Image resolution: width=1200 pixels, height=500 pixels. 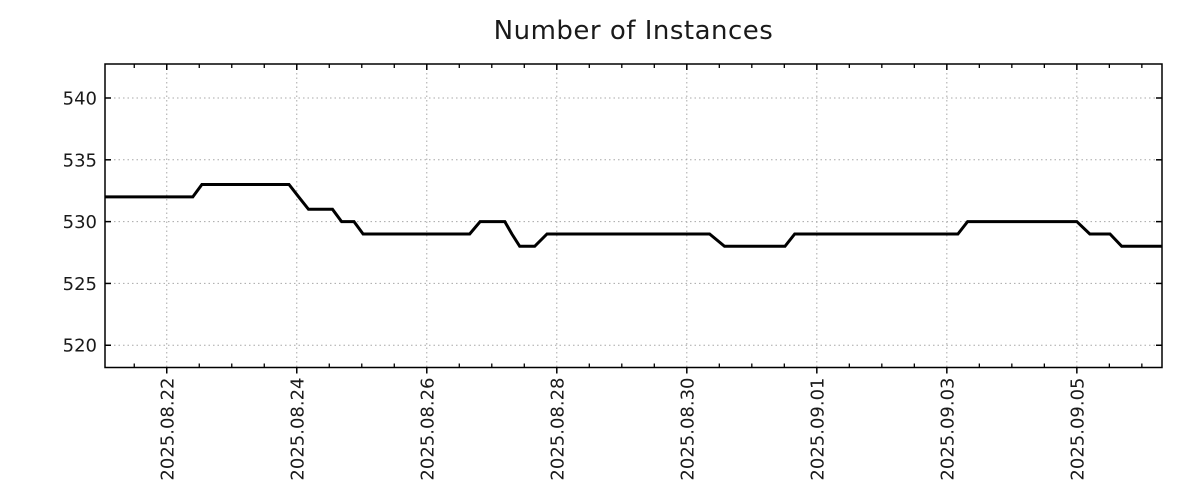 I want to click on y-tick-label: 535, so click(x=80, y=160).